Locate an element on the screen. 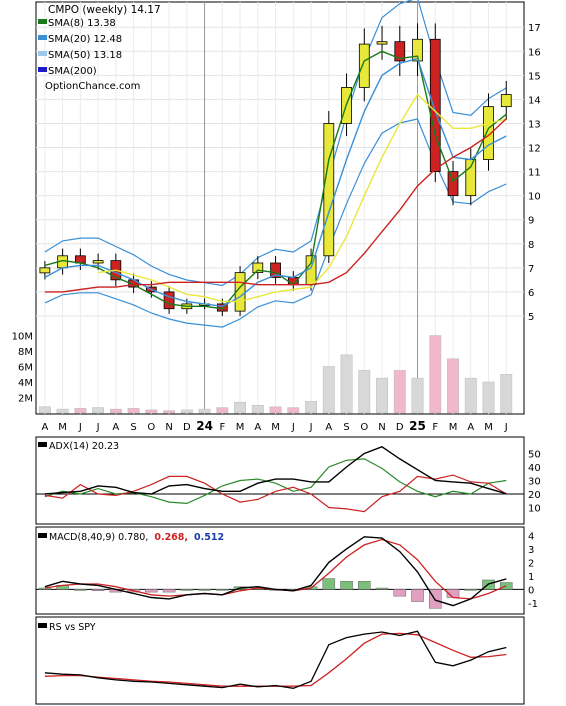  macd-label-text: MACD(8,40,9) 0.780, 0.268, 0.512 is located at coordinates (136, 537).